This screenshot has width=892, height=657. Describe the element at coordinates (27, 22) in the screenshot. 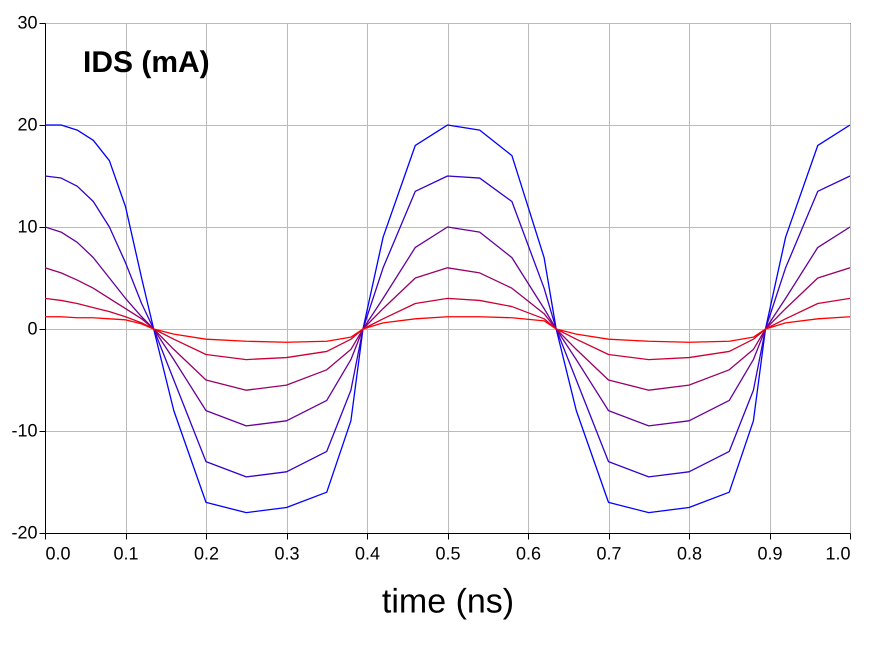

I see `y-tick-label: 30` at that location.